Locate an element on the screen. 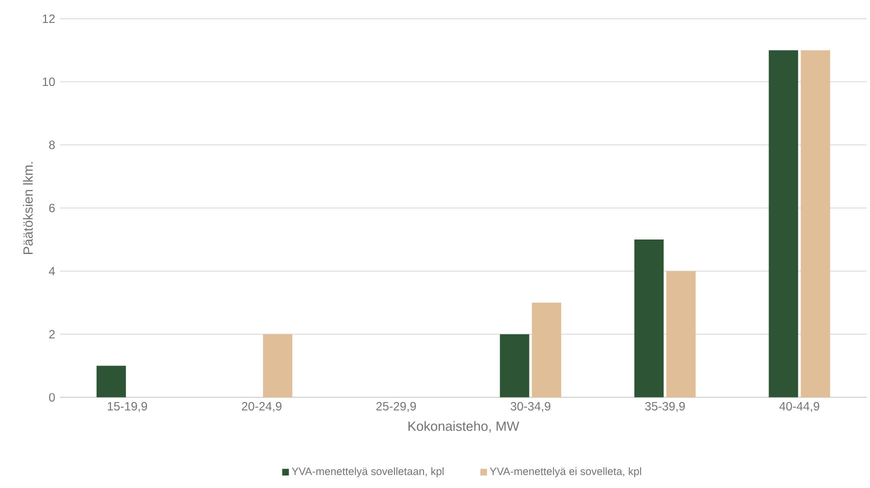 Image resolution: width=870 pixels, height=488 pixels. y-tick-label: 12 is located at coordinates (48, 18).